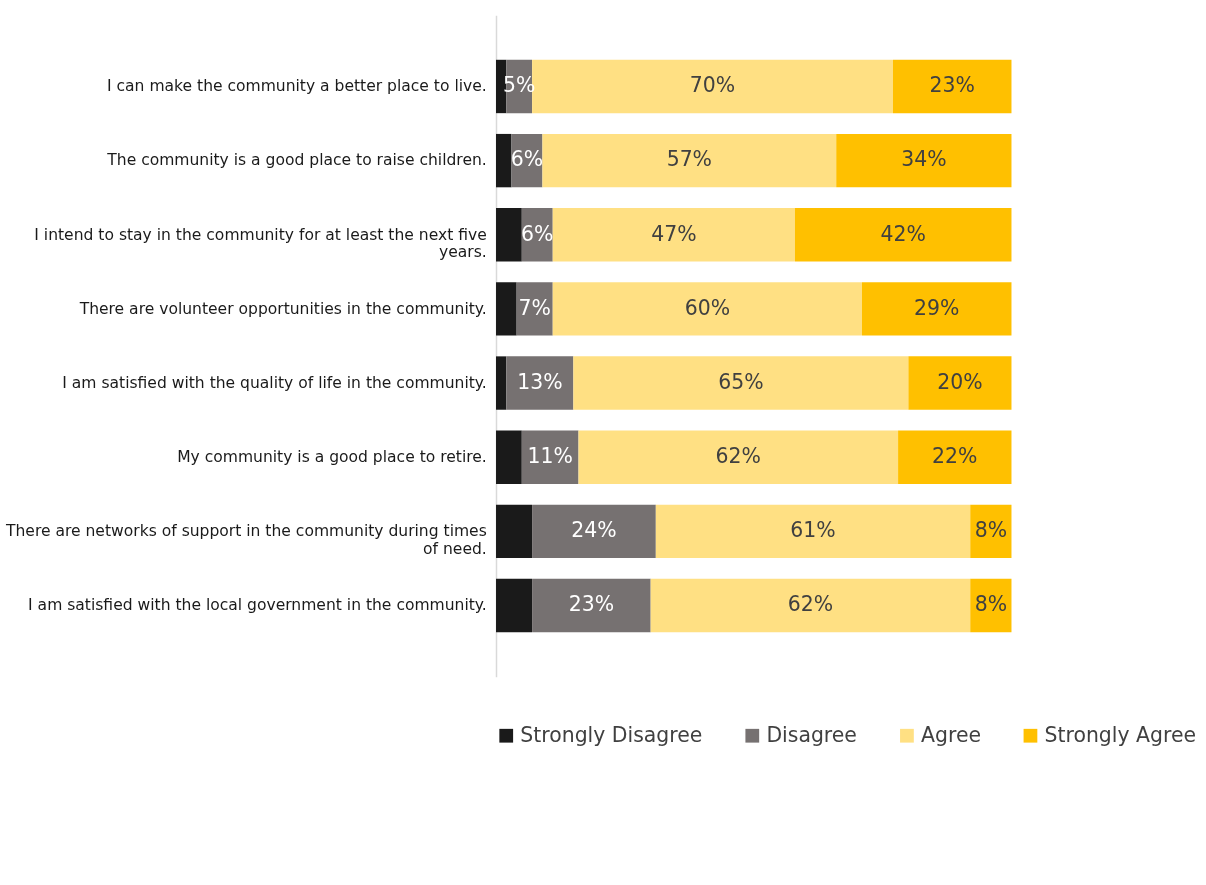 The image size is (1206, 885). Describe the element at coordinates (712, 85) in the screenshot. I see `data-label: 70%` at that location.